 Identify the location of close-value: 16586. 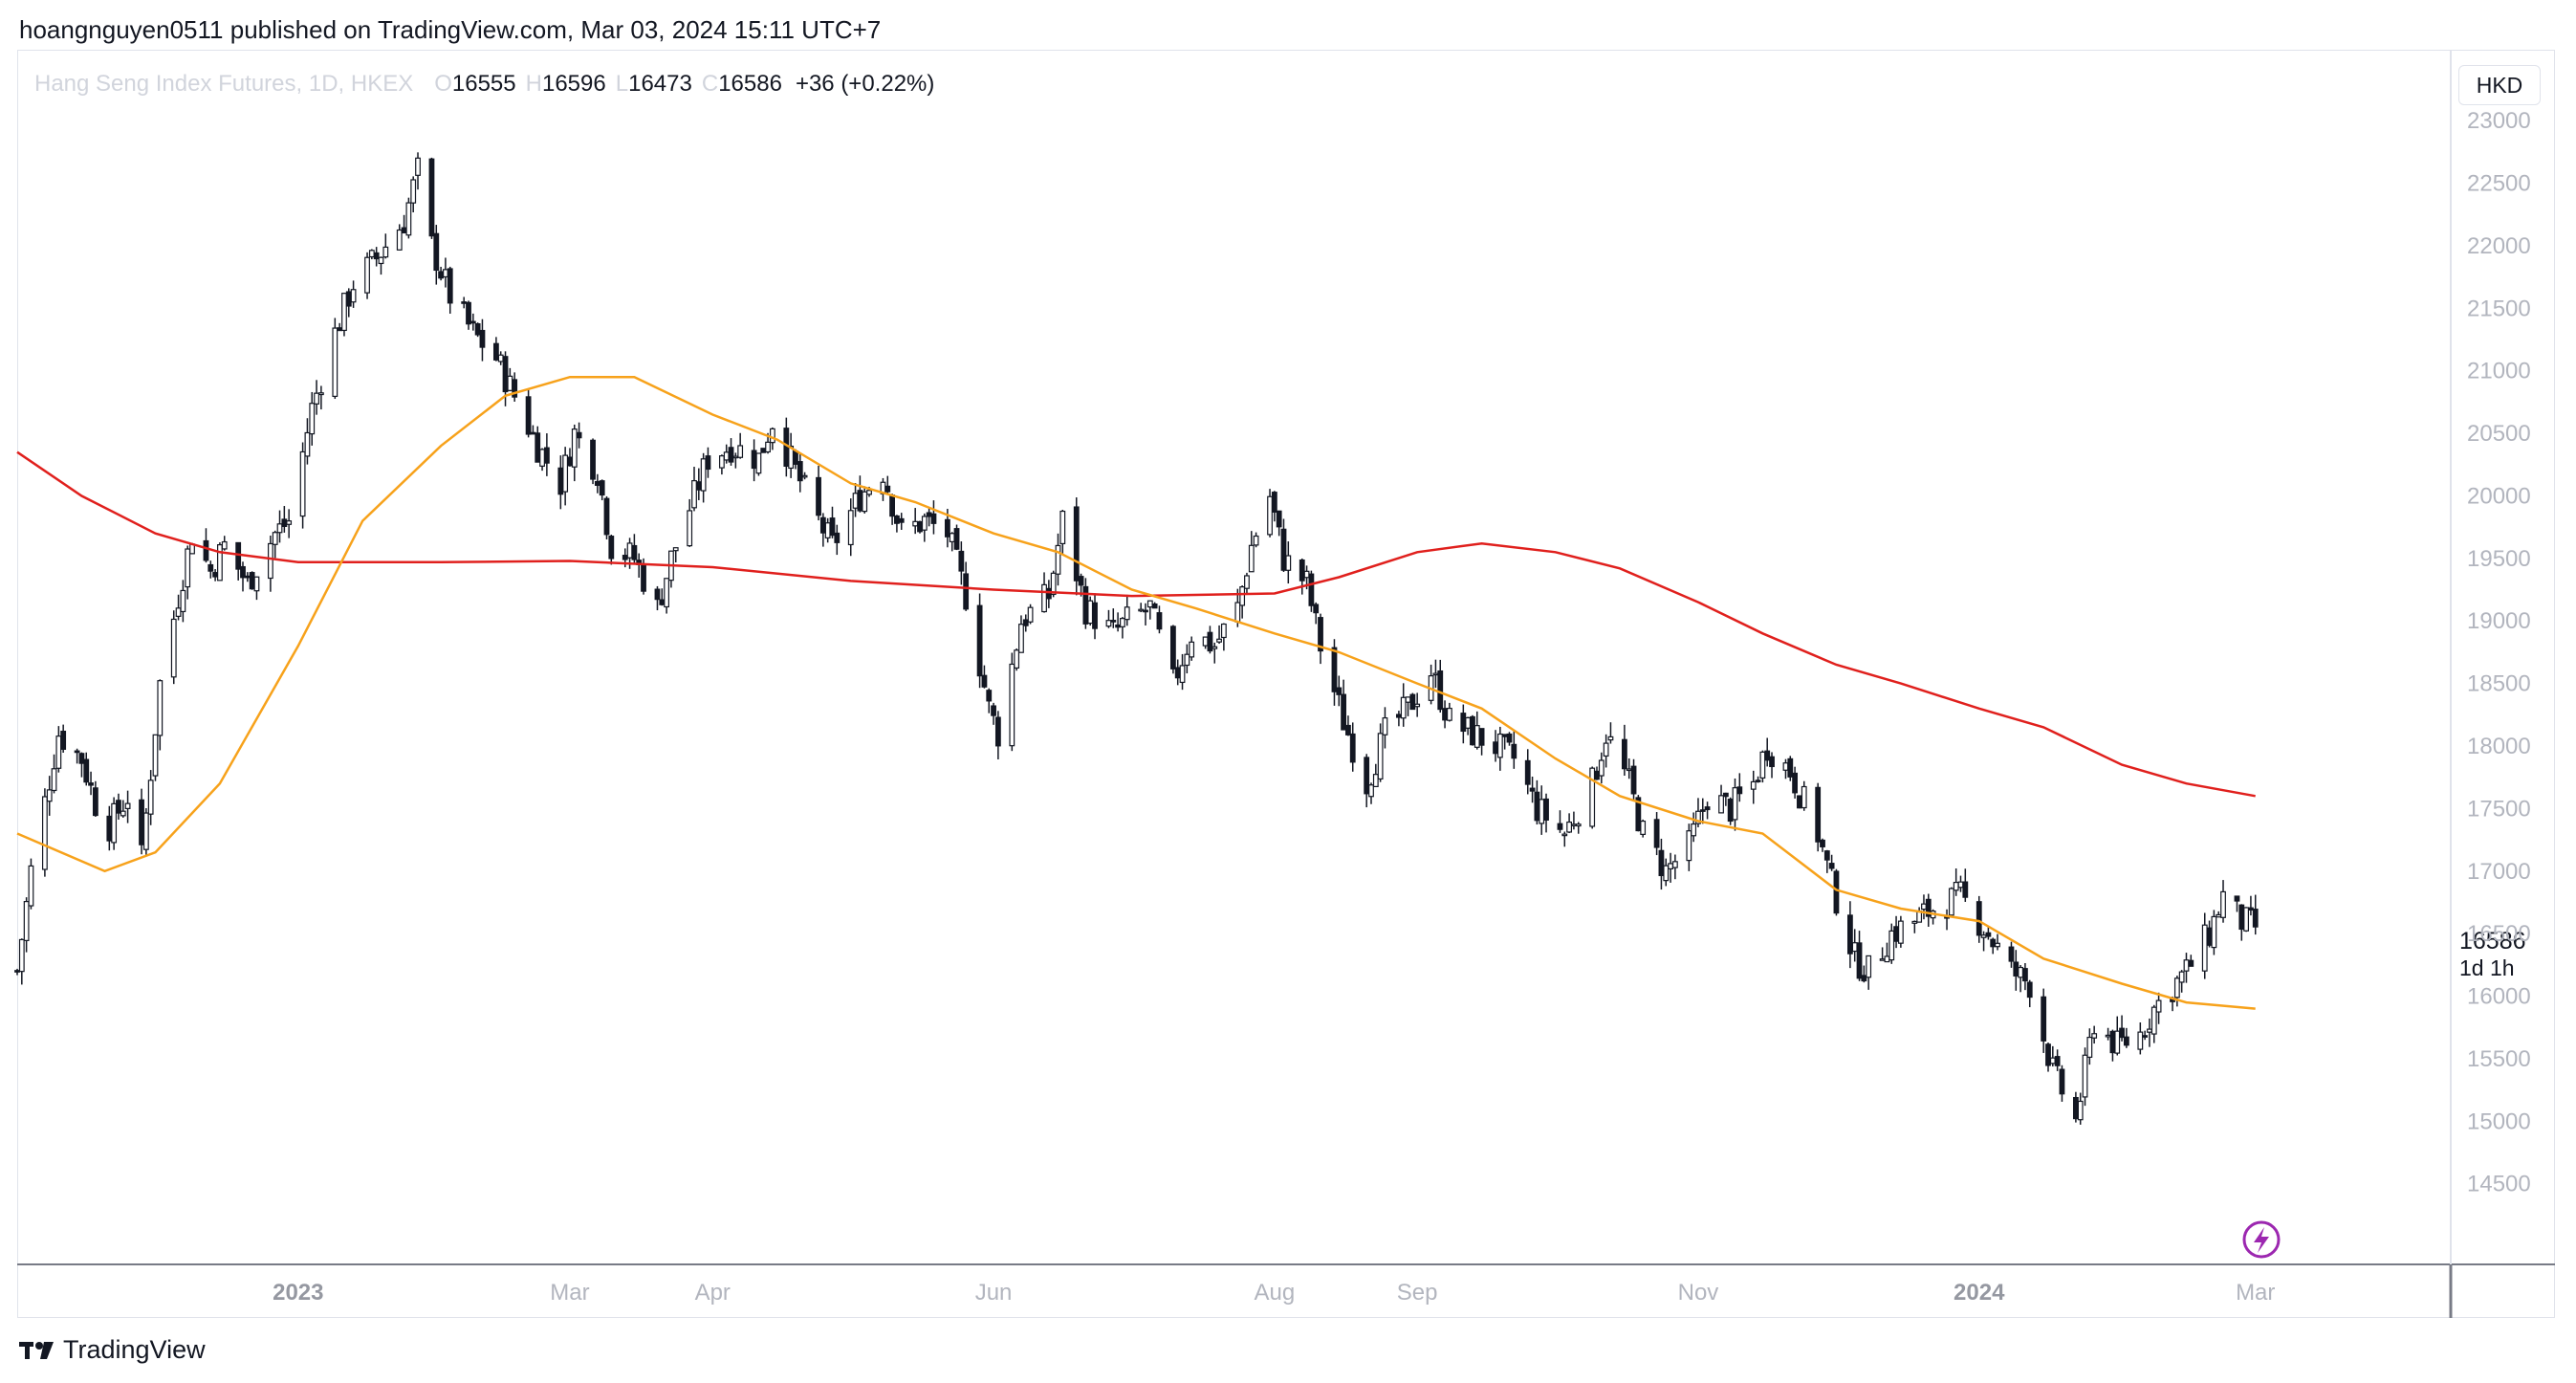
(750, 84).